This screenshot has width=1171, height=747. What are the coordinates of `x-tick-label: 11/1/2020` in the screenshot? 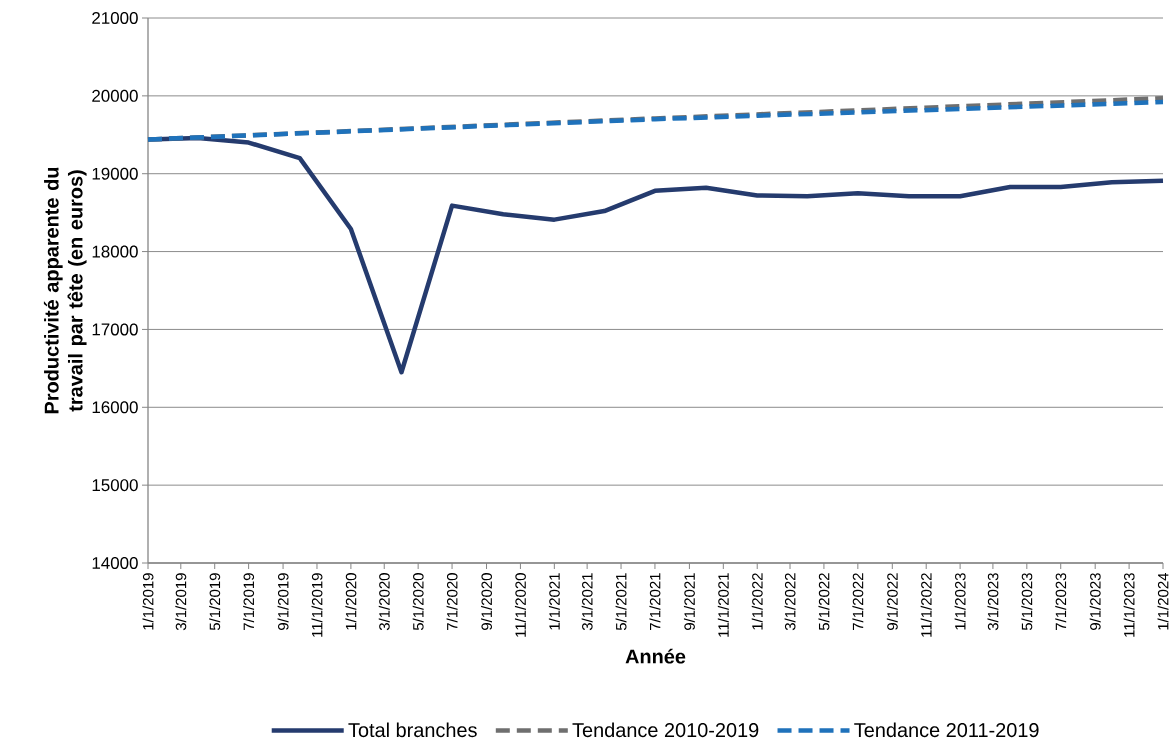 It's located at (520, 605).